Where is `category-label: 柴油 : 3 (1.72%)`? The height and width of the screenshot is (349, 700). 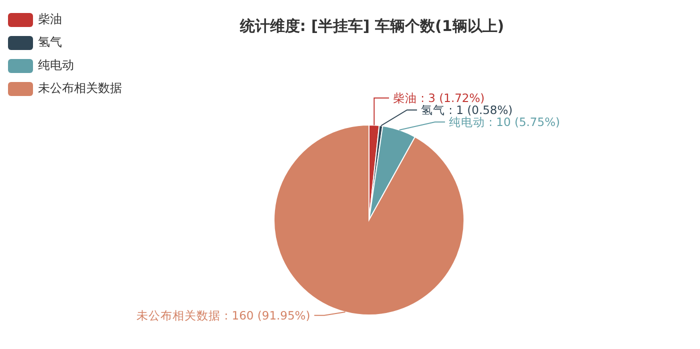
category-label: 柴油 : 3 (1.72%) is located at coordinates (439, 98).